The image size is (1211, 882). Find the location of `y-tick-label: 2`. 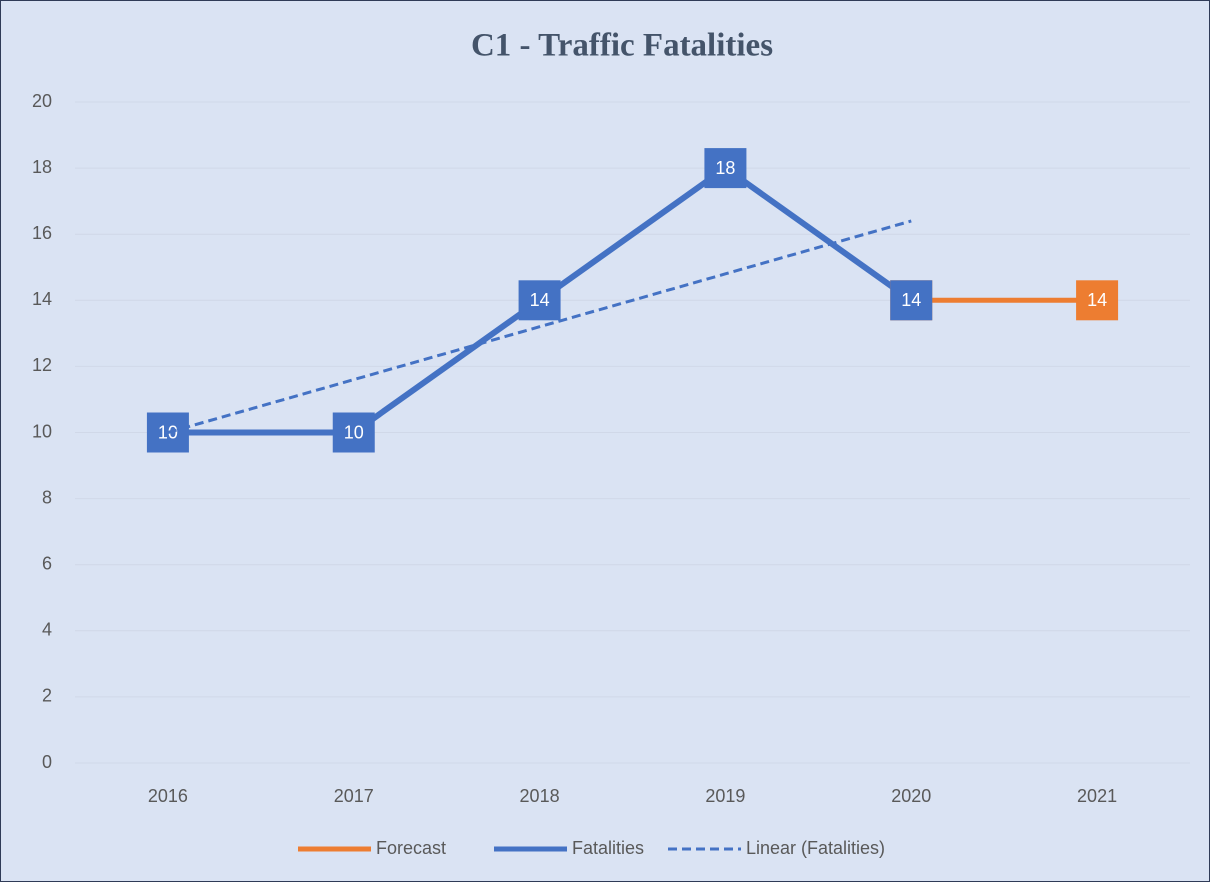

y-tick-label: 2 is located at coordinates (47, 696).